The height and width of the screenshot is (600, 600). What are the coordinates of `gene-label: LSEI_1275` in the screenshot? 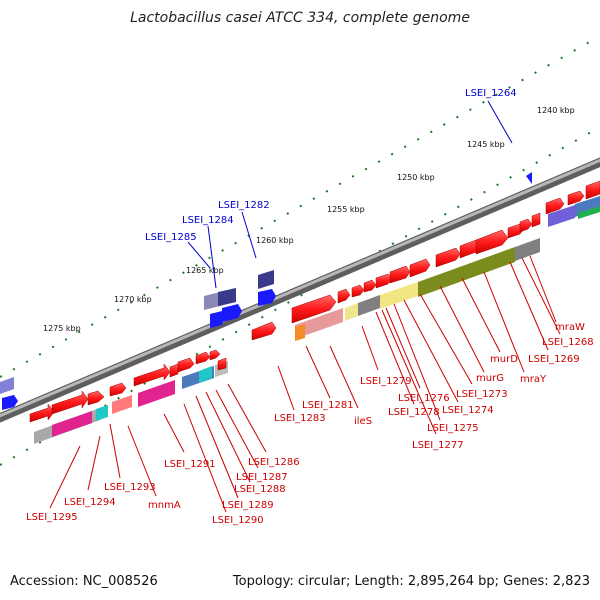 It's located at (453, 428).